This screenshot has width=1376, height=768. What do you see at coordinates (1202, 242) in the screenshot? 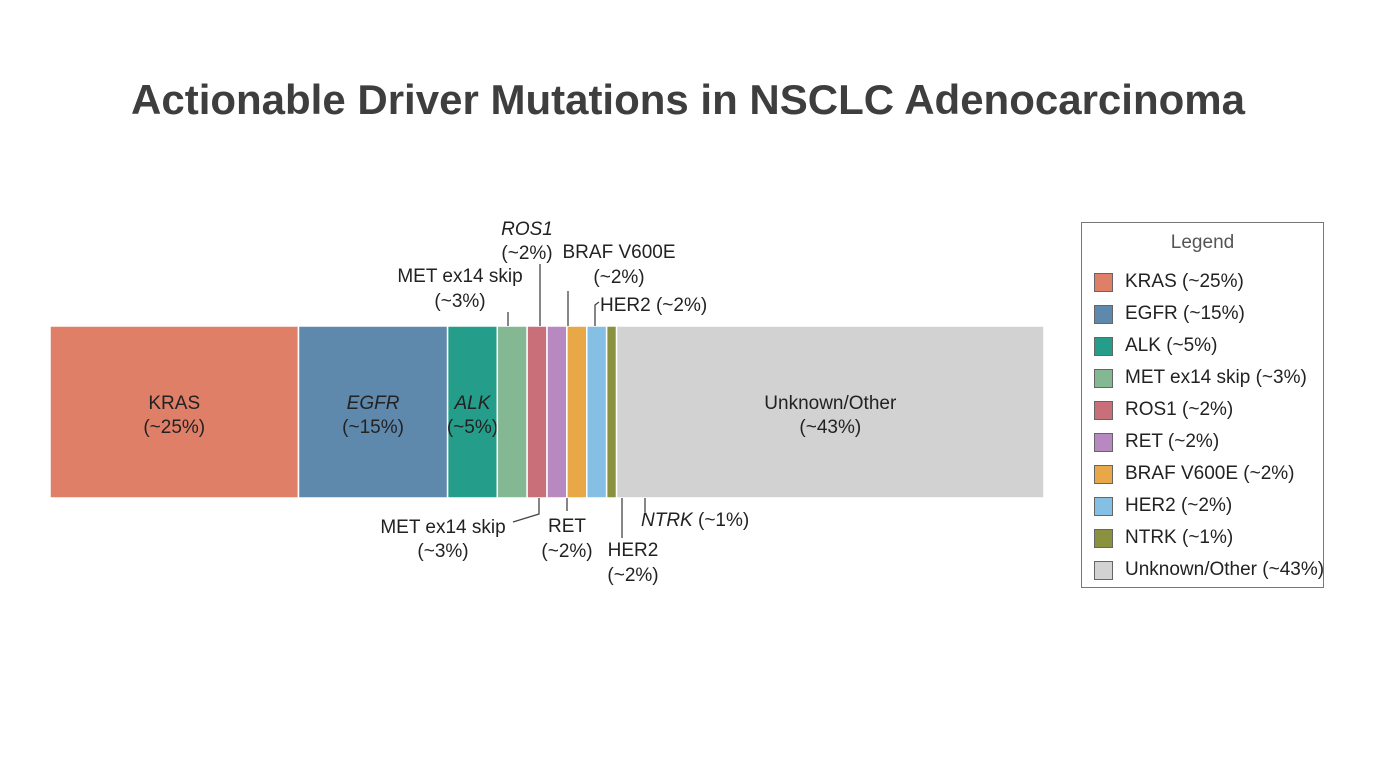
I see `legend-title: Legend` at bounding box center [1202, 242].